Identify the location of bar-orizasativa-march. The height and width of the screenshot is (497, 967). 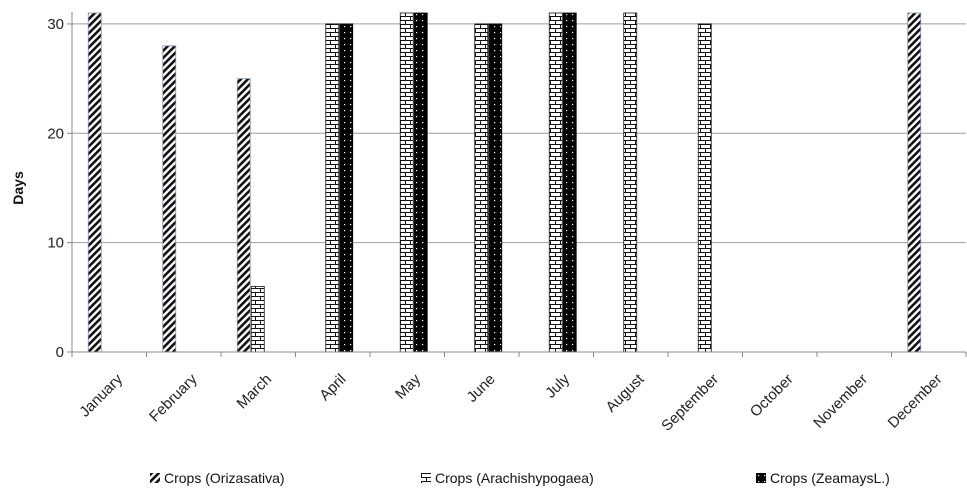
(243, 215).